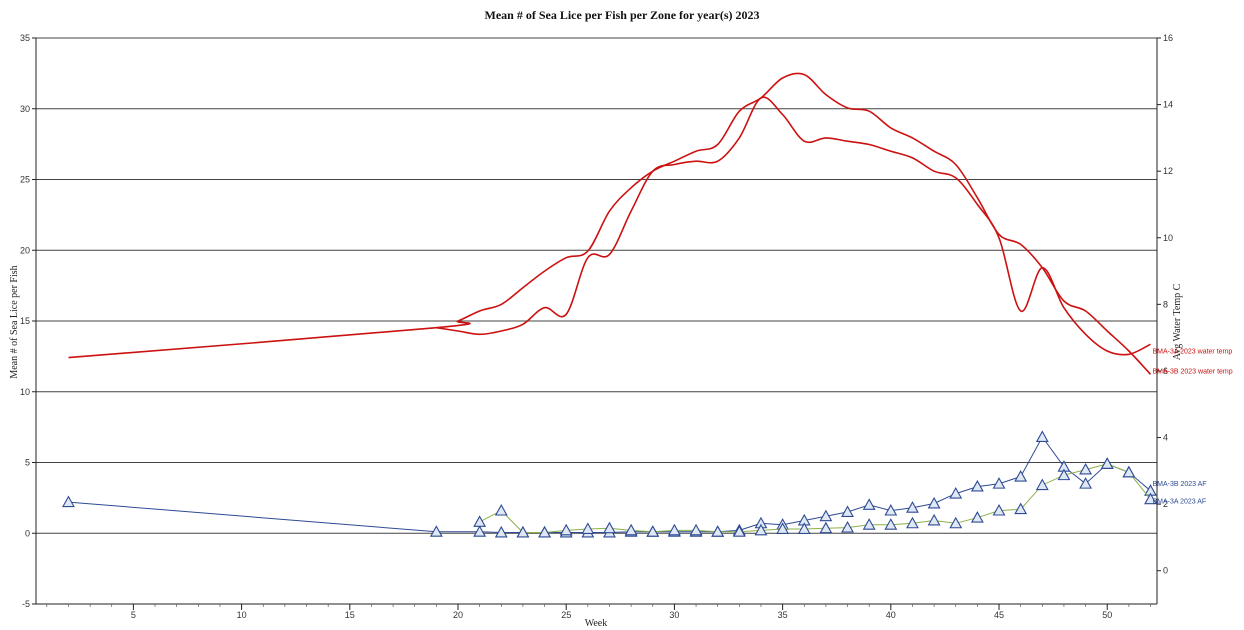 This screenshot has width=1244, height=630. What do you see at coordinates (1165, 371) in the screenshot?
I see `y2-tick-label-3: 6` at bounding box center [1165, 371].